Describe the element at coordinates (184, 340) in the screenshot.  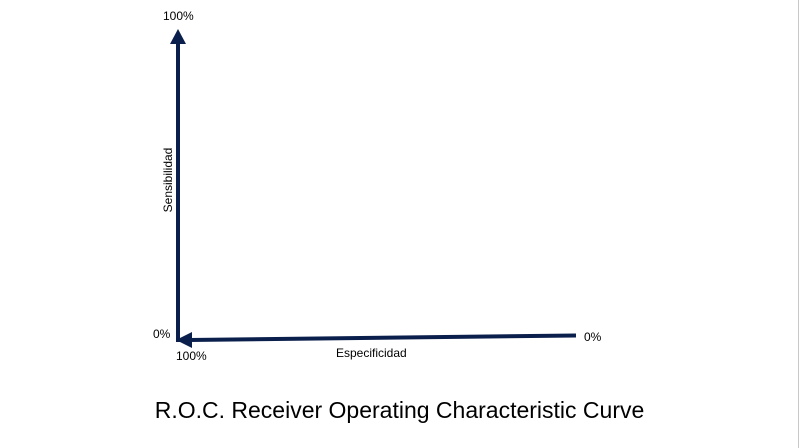
I see `x-axis-arrowhead` at that location.